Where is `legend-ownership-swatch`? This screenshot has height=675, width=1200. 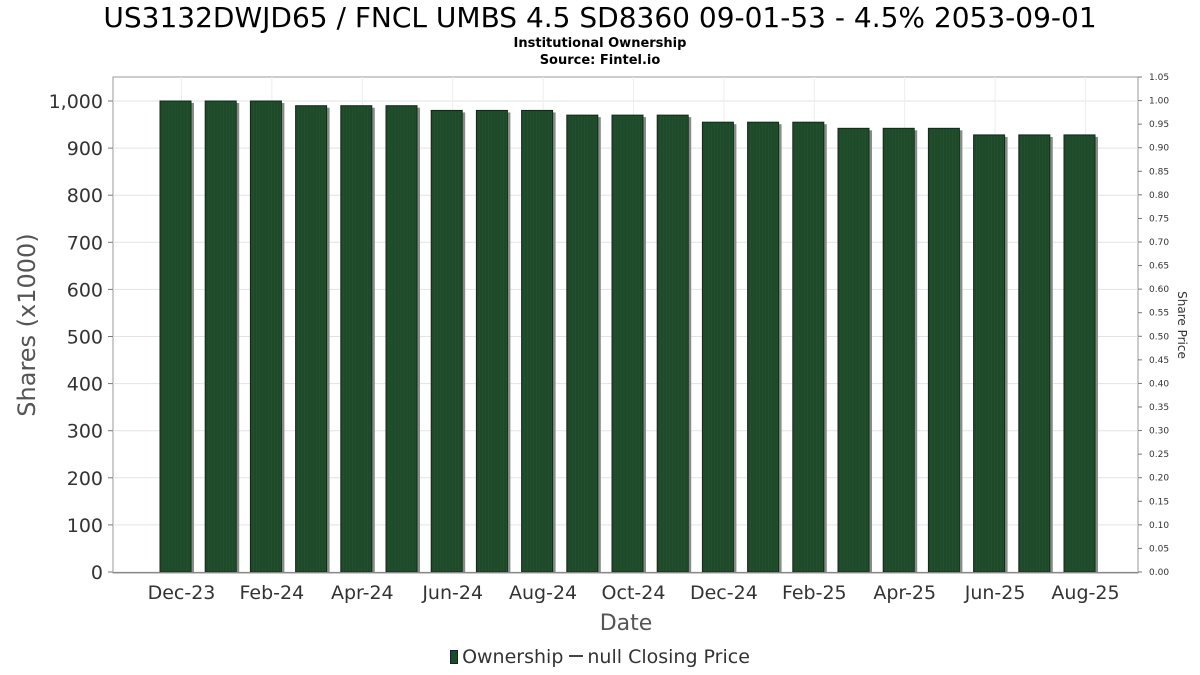 legend-ownership-swatch is located at coordinates (454, 657).